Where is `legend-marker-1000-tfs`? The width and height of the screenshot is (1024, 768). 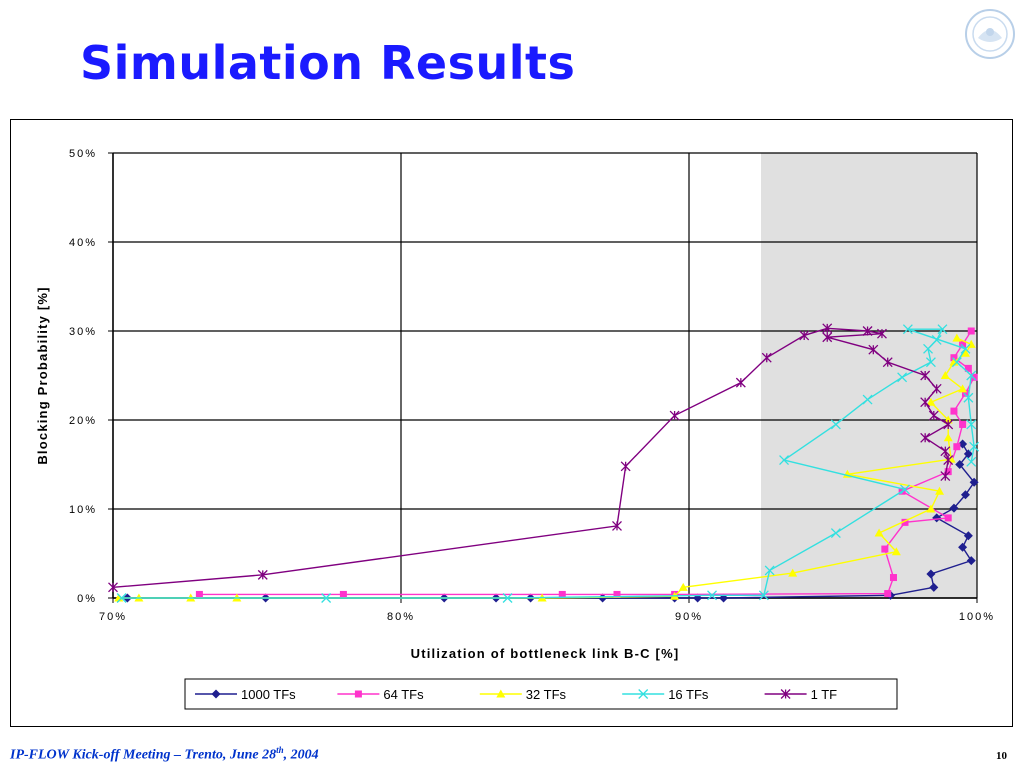 legend-marker-1000-tfs is located at coordinates (216, 694).